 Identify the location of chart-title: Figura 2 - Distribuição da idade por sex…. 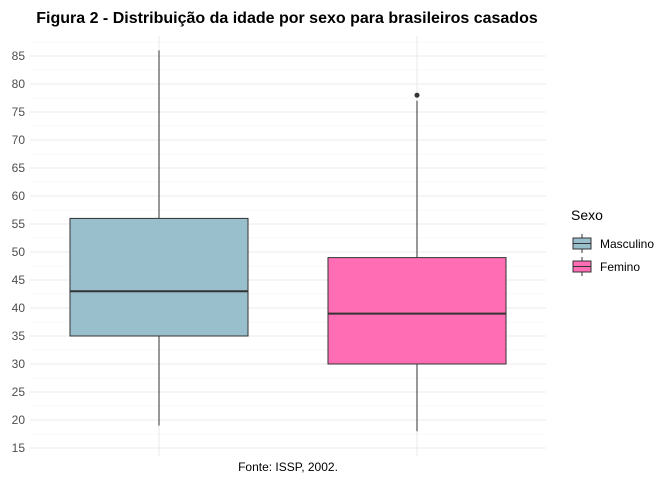
(287, 18).